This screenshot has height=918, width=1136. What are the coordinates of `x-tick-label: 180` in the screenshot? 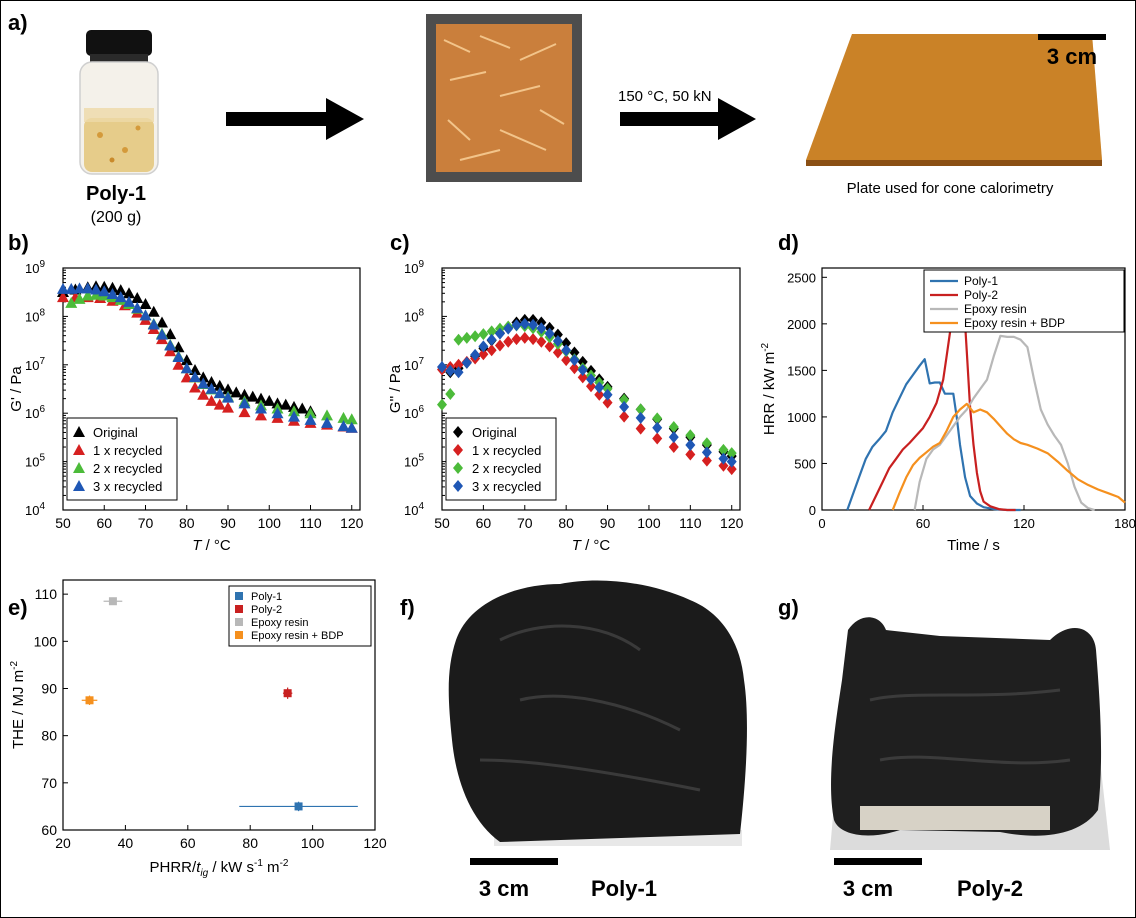 It's located at (1125, 523).